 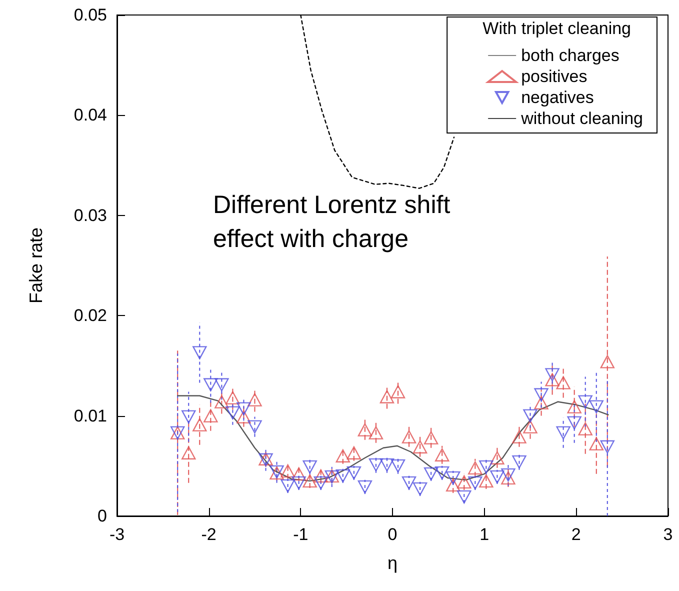 What do you see at coordinates (485, 534) in the screenshot?
I see `x-tick-label: 1` at bounding box center [485, 534].